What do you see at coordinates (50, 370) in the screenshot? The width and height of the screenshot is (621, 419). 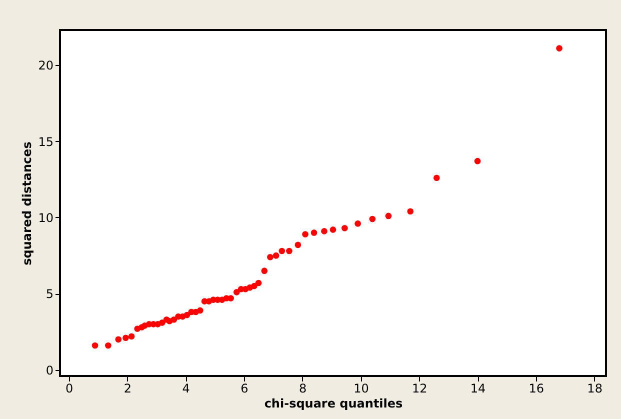 I see `y-tick-label: 0` at bounding box center [50, 370].